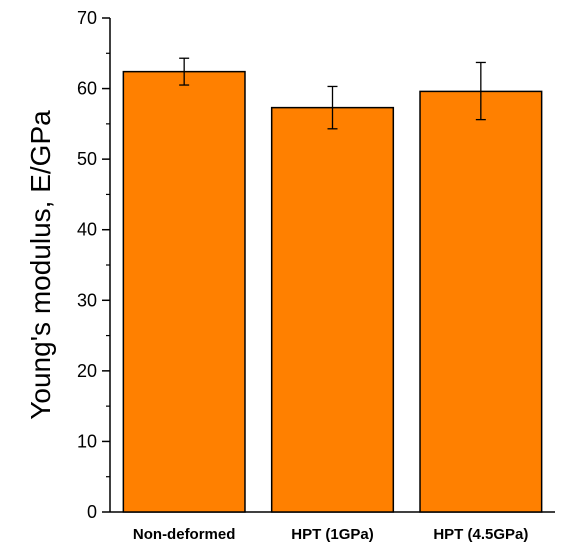 Image resolution: width=561 pixels, height=555 pixels. Describe the element at coordinates (87, 230) in the screenshot. I see `y-tick-label: 40` at that location.